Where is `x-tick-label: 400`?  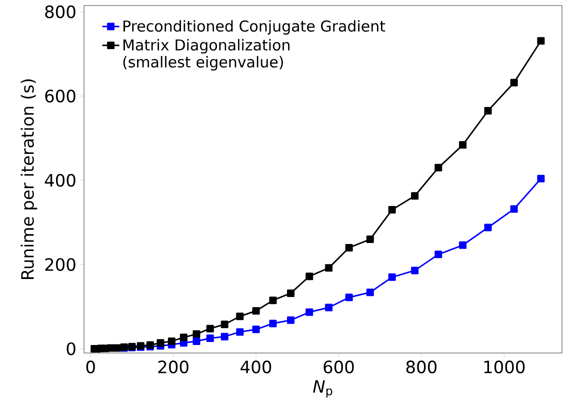
x-tick-label: 400 is located at coordinates (256, 367).